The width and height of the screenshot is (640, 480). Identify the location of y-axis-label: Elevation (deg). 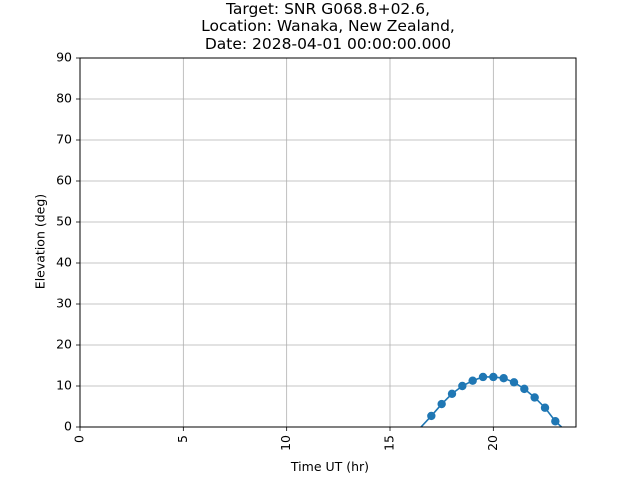
(40, 241).